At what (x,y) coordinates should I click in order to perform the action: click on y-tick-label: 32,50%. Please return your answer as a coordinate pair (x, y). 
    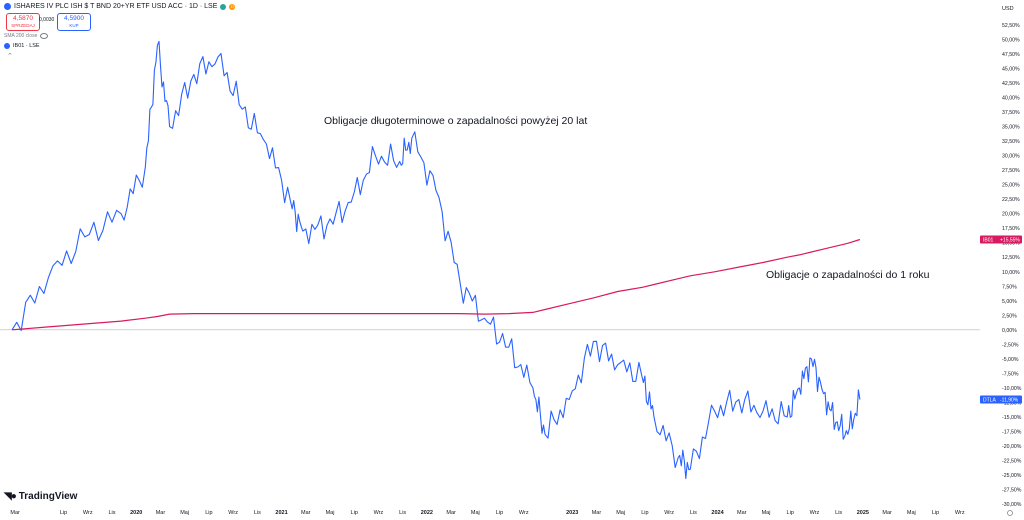
    Looking at the image, I should click on (1011, 142).